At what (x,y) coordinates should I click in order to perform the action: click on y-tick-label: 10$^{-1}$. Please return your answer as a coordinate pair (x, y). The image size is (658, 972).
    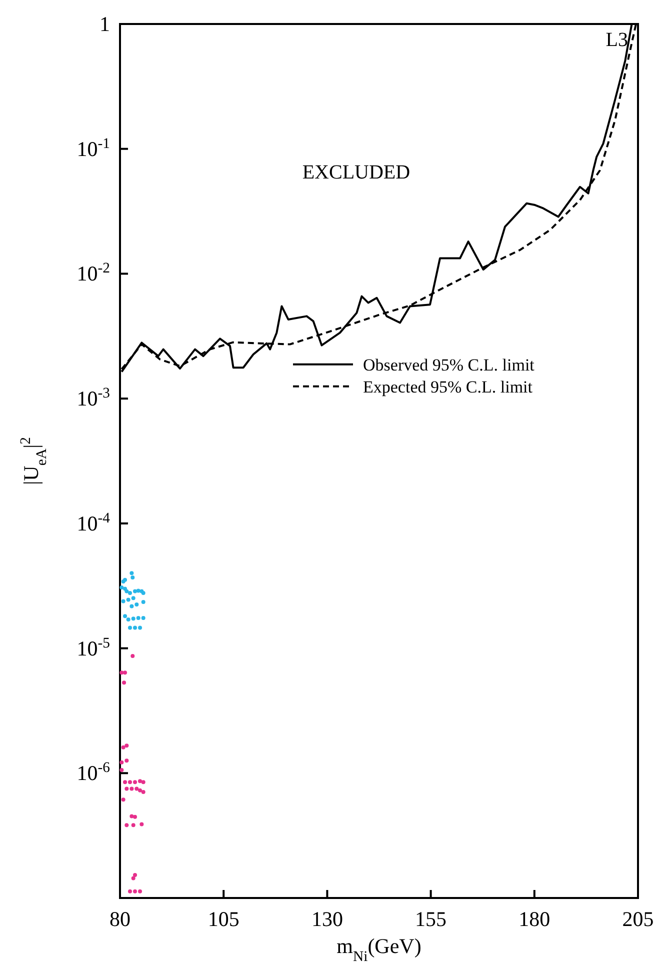
    Looking at the image, I should click on (93, 148).